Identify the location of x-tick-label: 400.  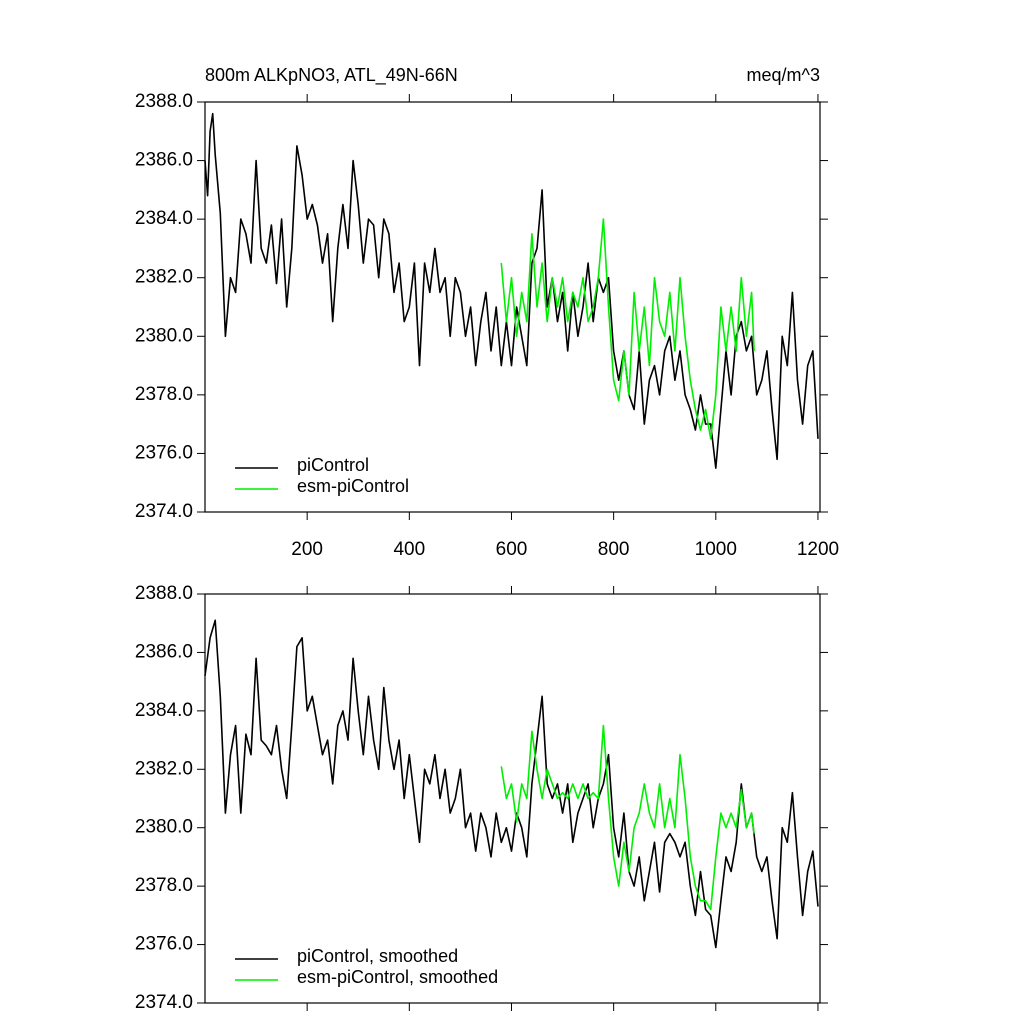
(409, 549).